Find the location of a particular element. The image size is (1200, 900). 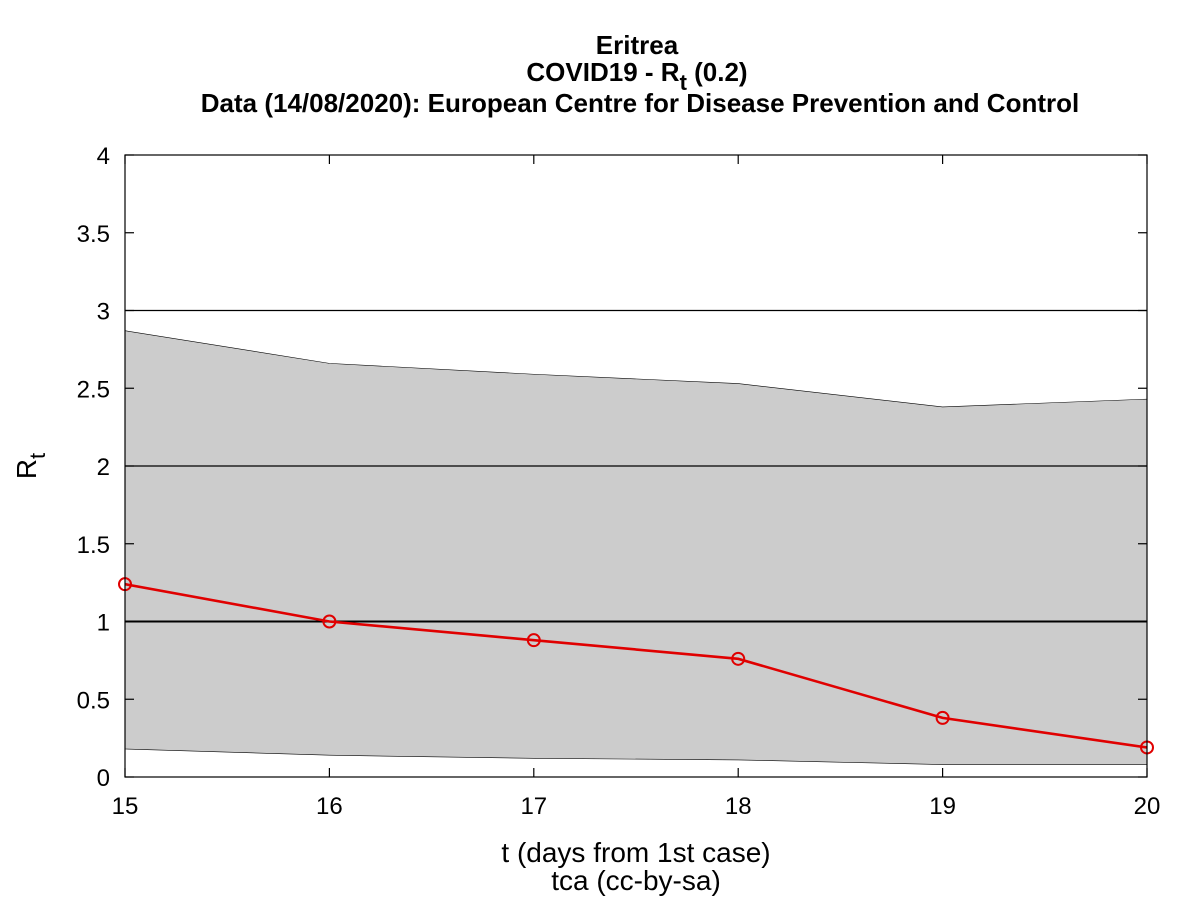

y-label-main: R is located at coordinates (26, 469).